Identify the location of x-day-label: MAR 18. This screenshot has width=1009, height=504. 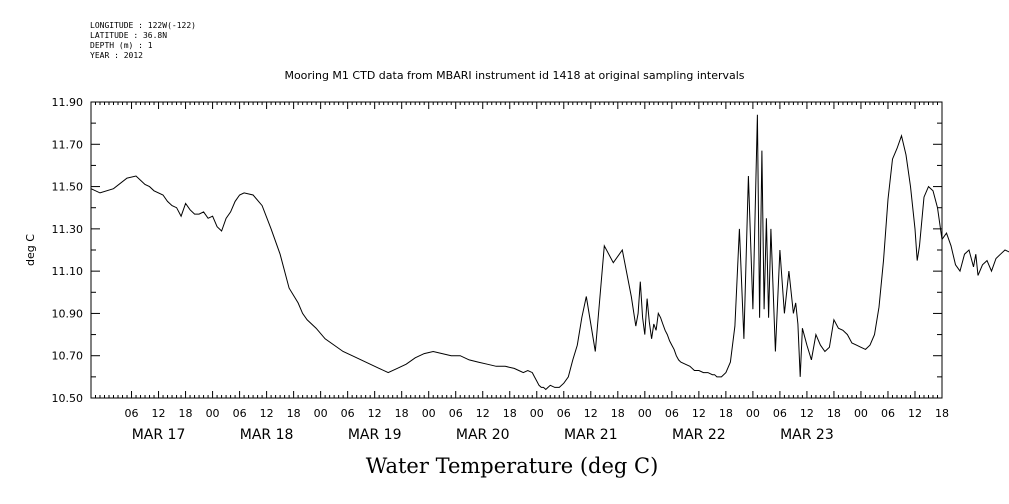
(267, 435).